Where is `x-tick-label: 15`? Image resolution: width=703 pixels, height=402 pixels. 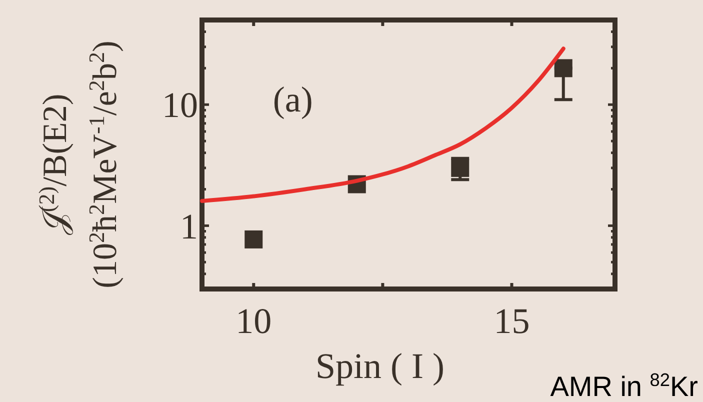 x-tick-label: 15 is located at coordinates (512, 321).